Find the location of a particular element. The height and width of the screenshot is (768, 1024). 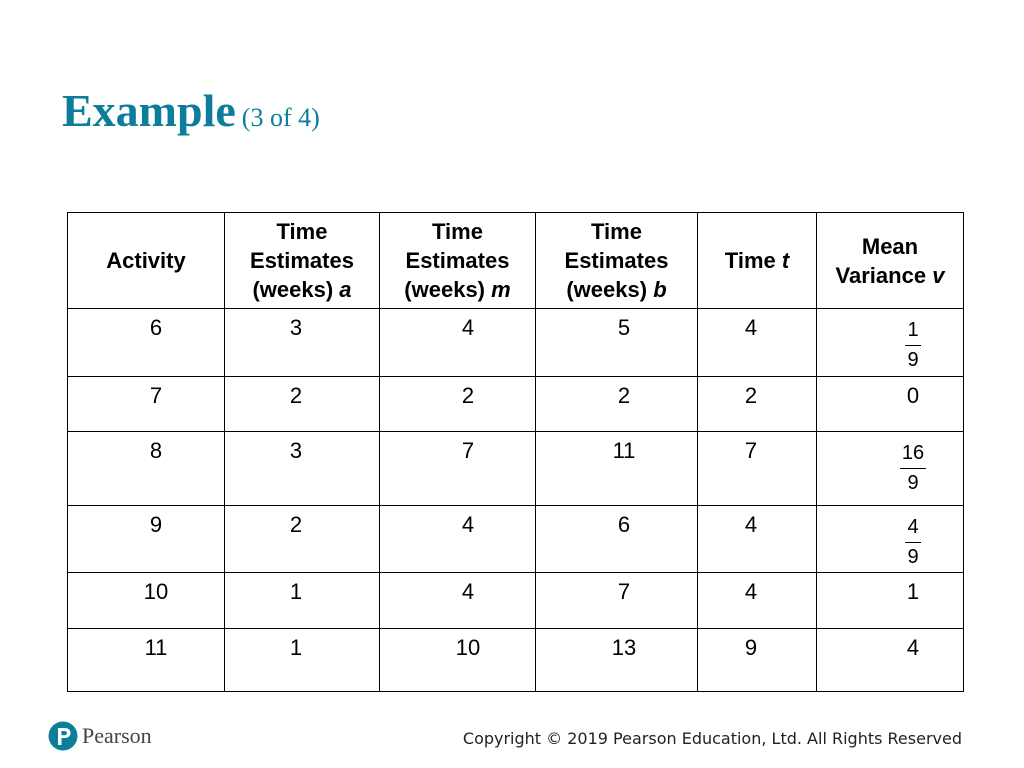

pearson-logo: Pearson is located at coordinates (100, 736).